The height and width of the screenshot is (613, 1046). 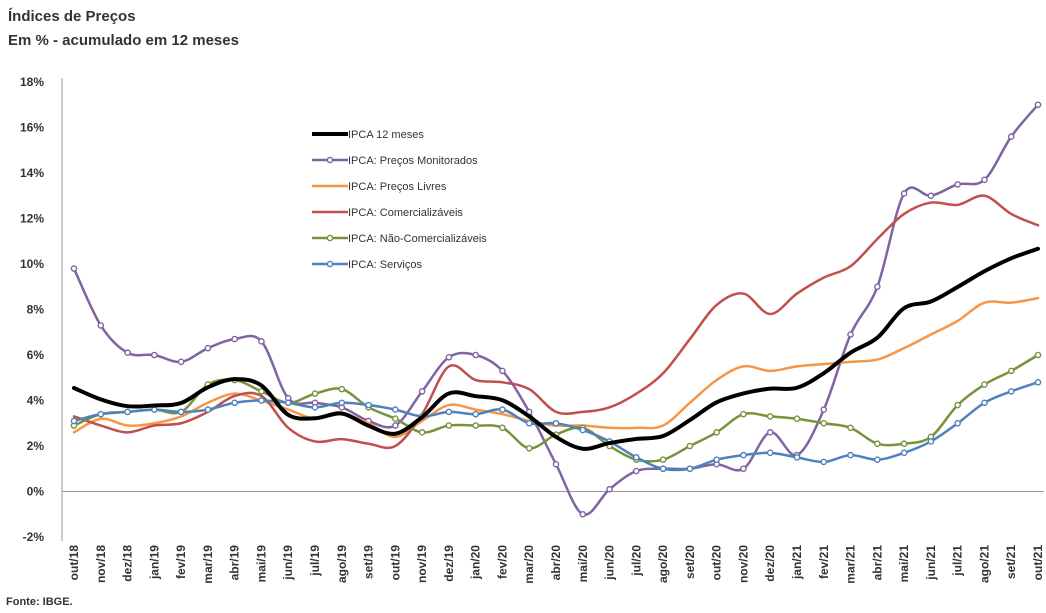 I want to click on legend-label: IPCA: Não-Comercializáveis, so click(x=417, y=239).